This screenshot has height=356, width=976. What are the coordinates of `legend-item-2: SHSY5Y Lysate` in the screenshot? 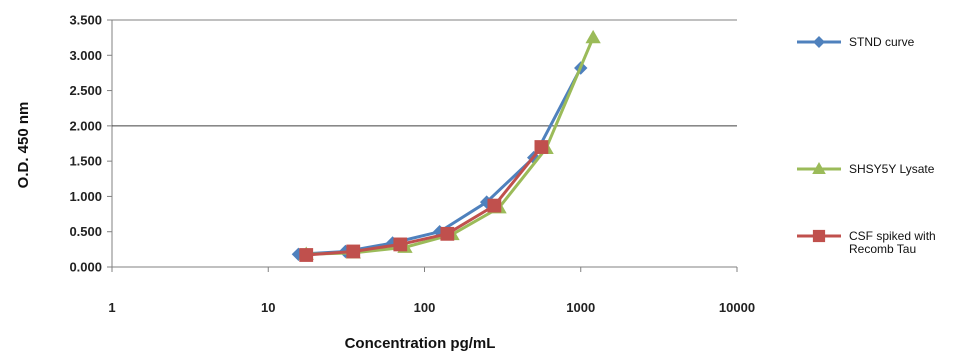 It's located at (866, 169).